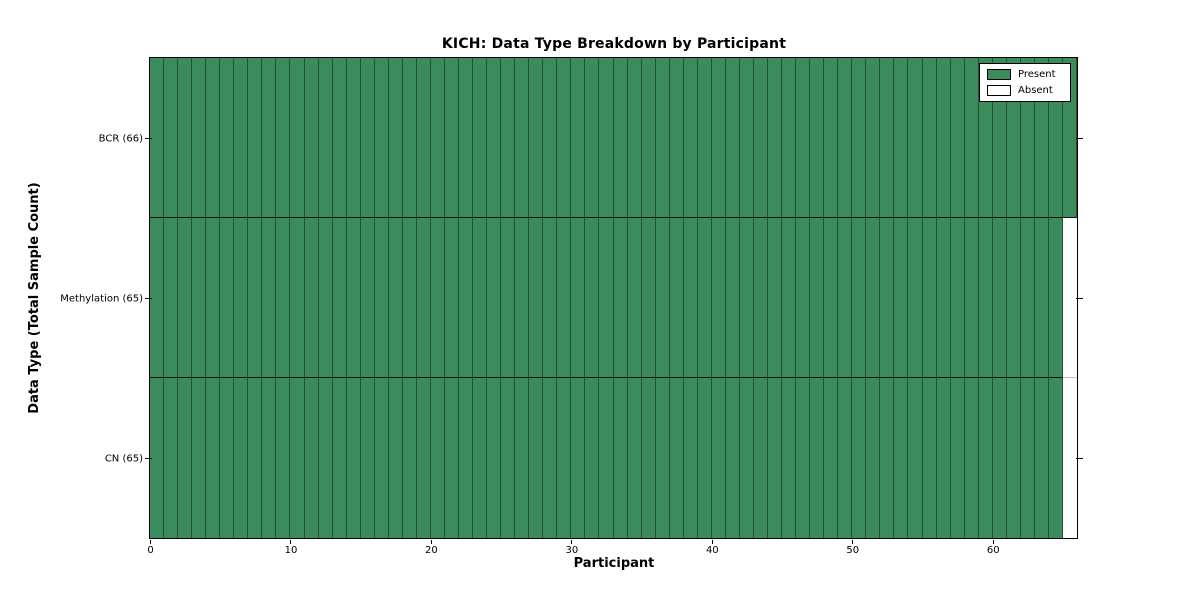 The height and width of the screenshot is (600, 1200). What do you see at coordinates (150, 550) in the screenshot?
I see `x-tick-label: 0` at bounding box center [150, 550].